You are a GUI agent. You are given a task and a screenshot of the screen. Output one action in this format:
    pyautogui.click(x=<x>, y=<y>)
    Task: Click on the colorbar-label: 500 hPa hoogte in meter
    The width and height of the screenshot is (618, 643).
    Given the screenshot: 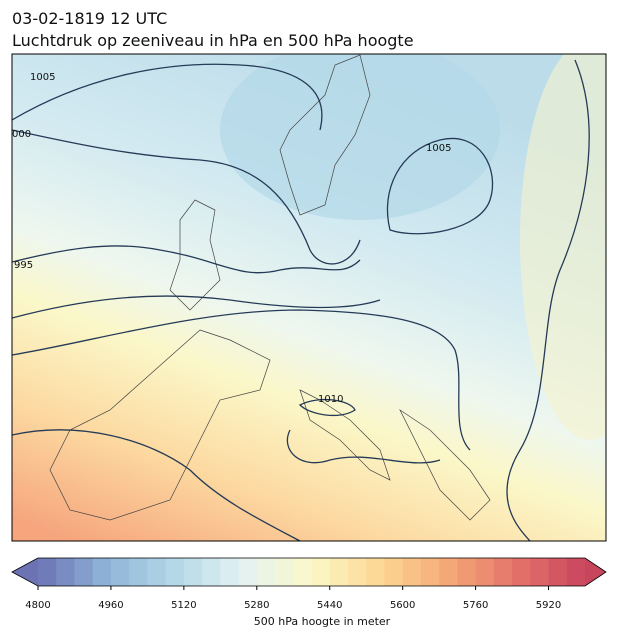 What is the action you would take?
    pyautogui.click(x=322, y=621)
    